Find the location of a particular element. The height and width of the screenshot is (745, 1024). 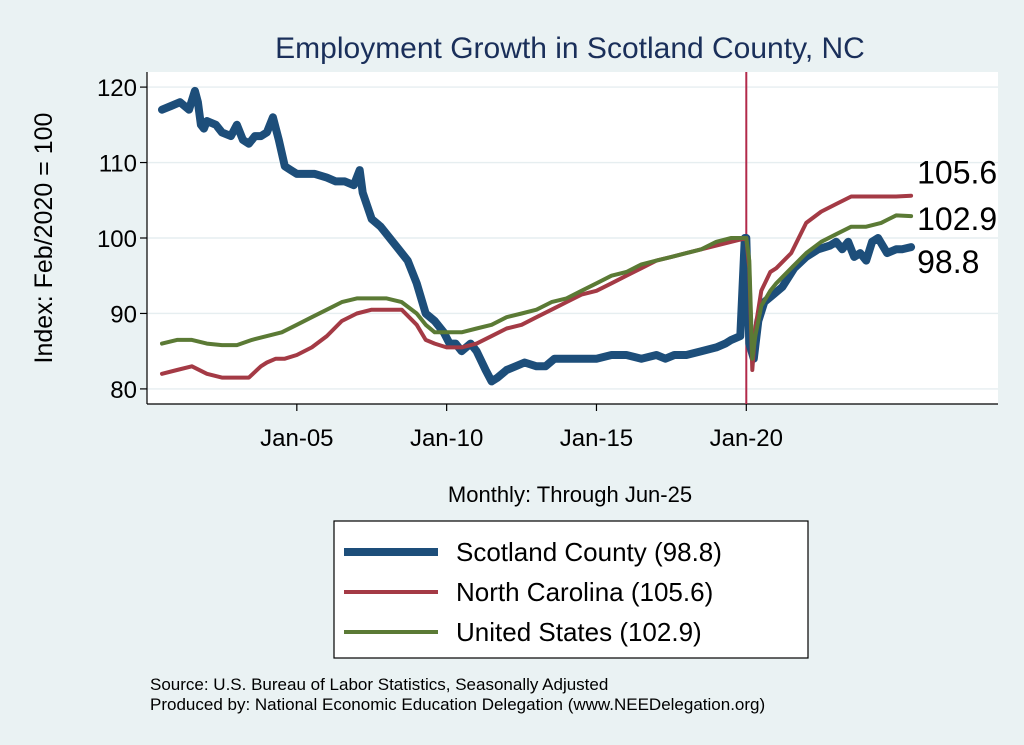

y-tick-label: 100 is located at coordinates (117, 239).